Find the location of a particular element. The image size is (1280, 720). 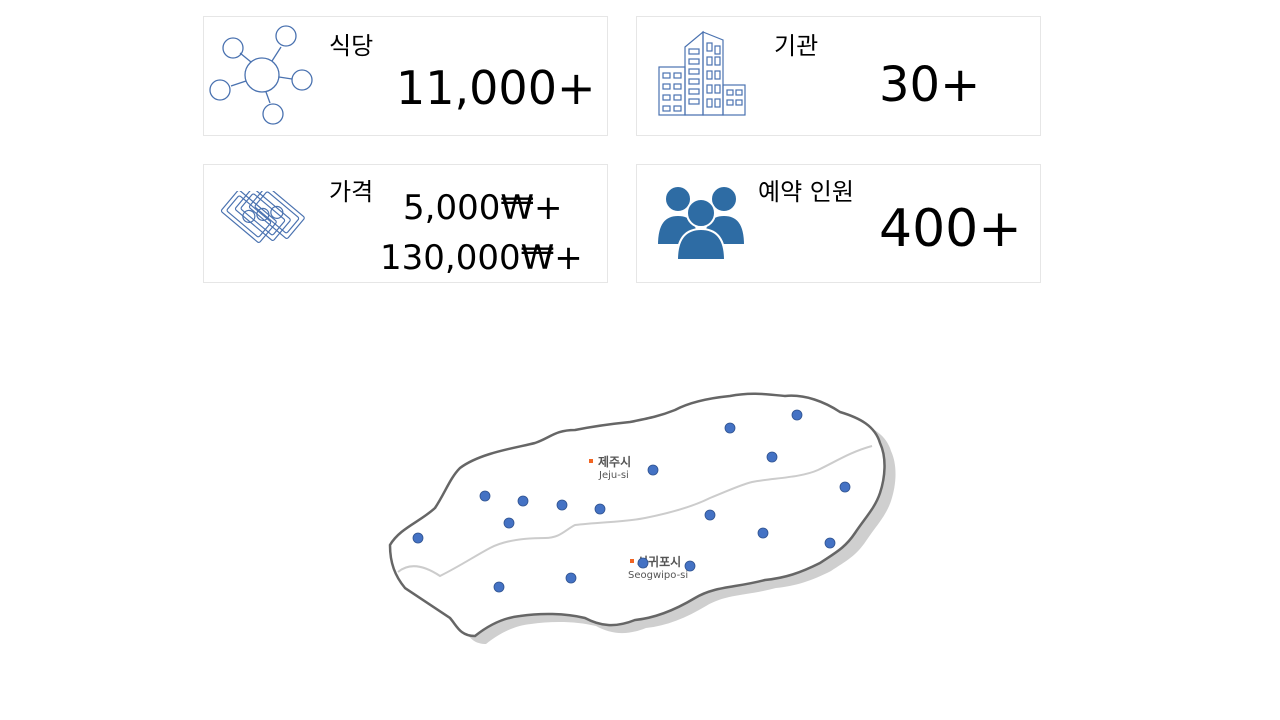

price-min-value: 5,000₩+ is located at coordinates (483, 208).